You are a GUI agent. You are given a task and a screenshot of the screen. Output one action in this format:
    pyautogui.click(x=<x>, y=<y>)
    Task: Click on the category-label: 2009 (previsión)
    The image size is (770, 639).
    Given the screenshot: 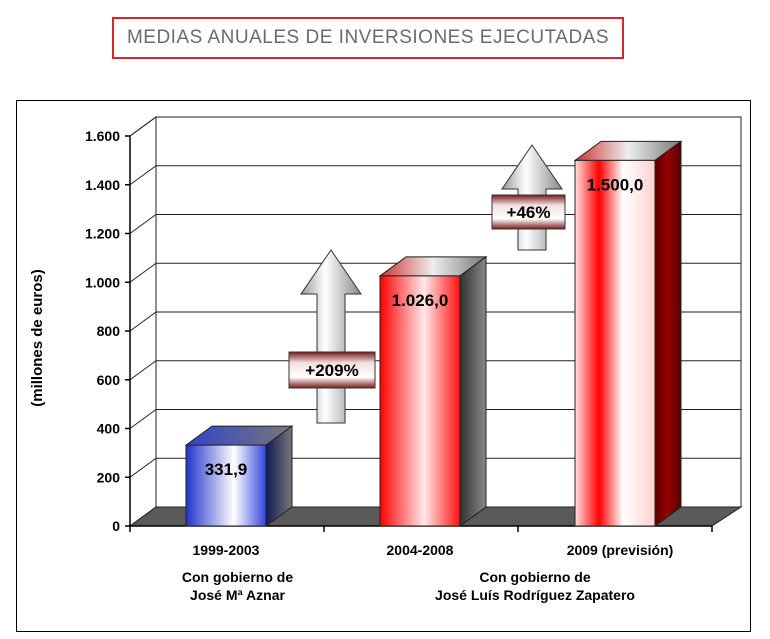 What is the action you would take?
    pyautogui.click(x=620, y=550)
    